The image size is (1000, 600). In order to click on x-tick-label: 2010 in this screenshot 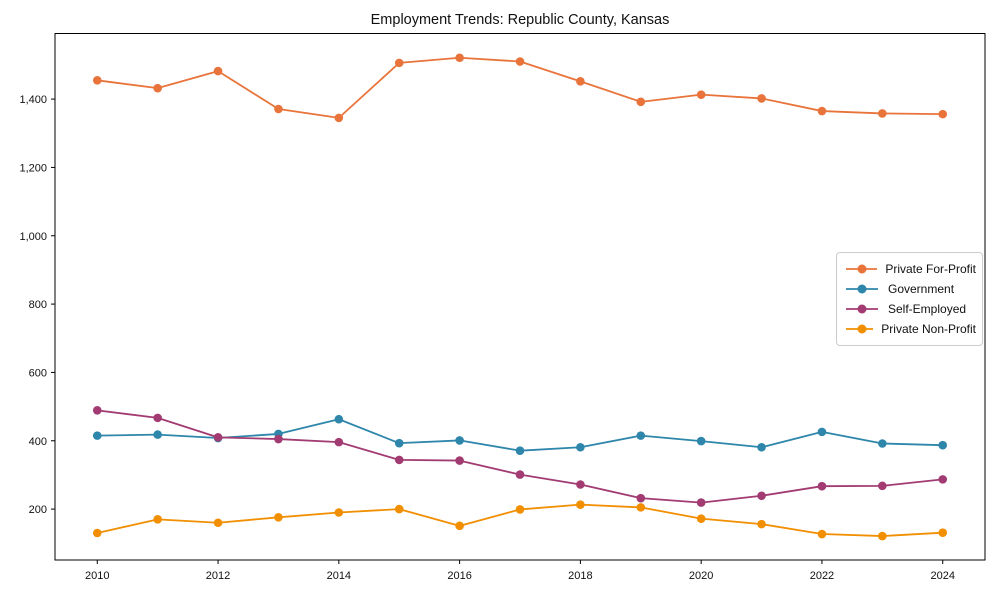, I will do `click(97, 576)`.